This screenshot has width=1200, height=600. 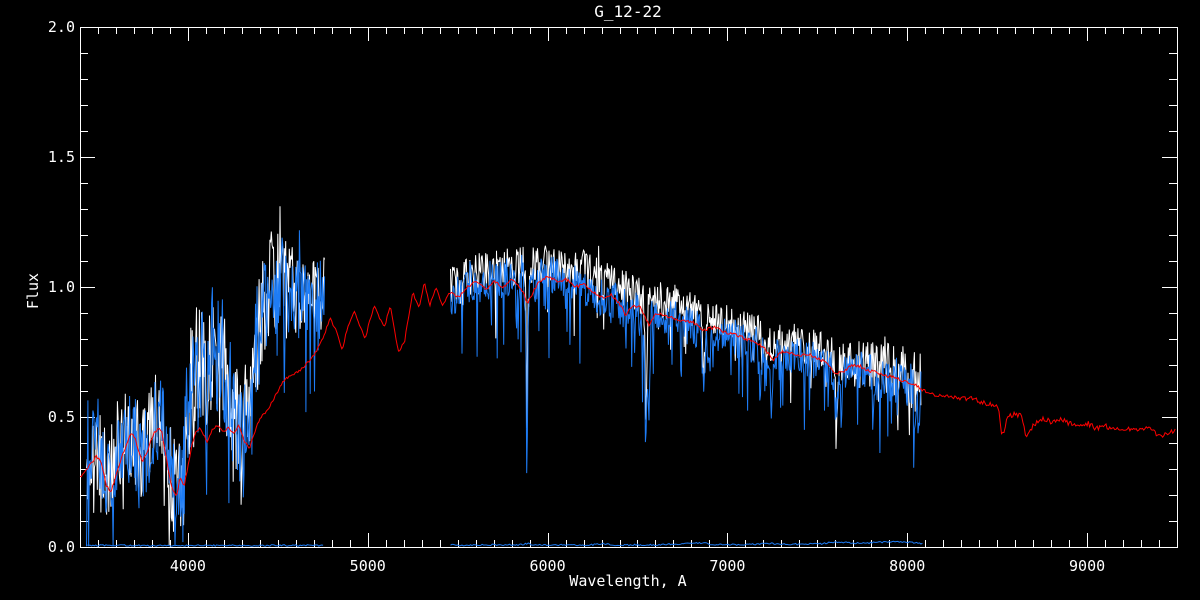 I want to click on x-tick-label: 4000, so click(x=188, y=566).